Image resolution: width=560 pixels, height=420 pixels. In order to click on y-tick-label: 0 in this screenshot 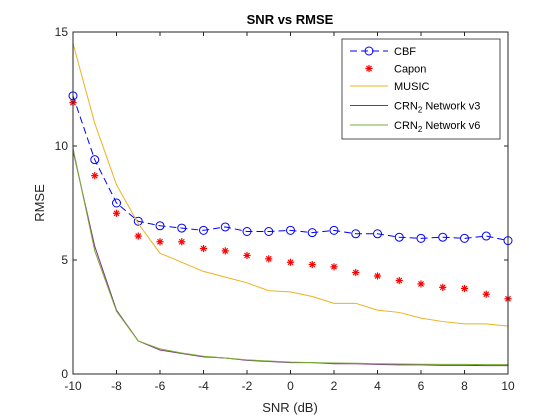, I will do `click(64, 374)`.